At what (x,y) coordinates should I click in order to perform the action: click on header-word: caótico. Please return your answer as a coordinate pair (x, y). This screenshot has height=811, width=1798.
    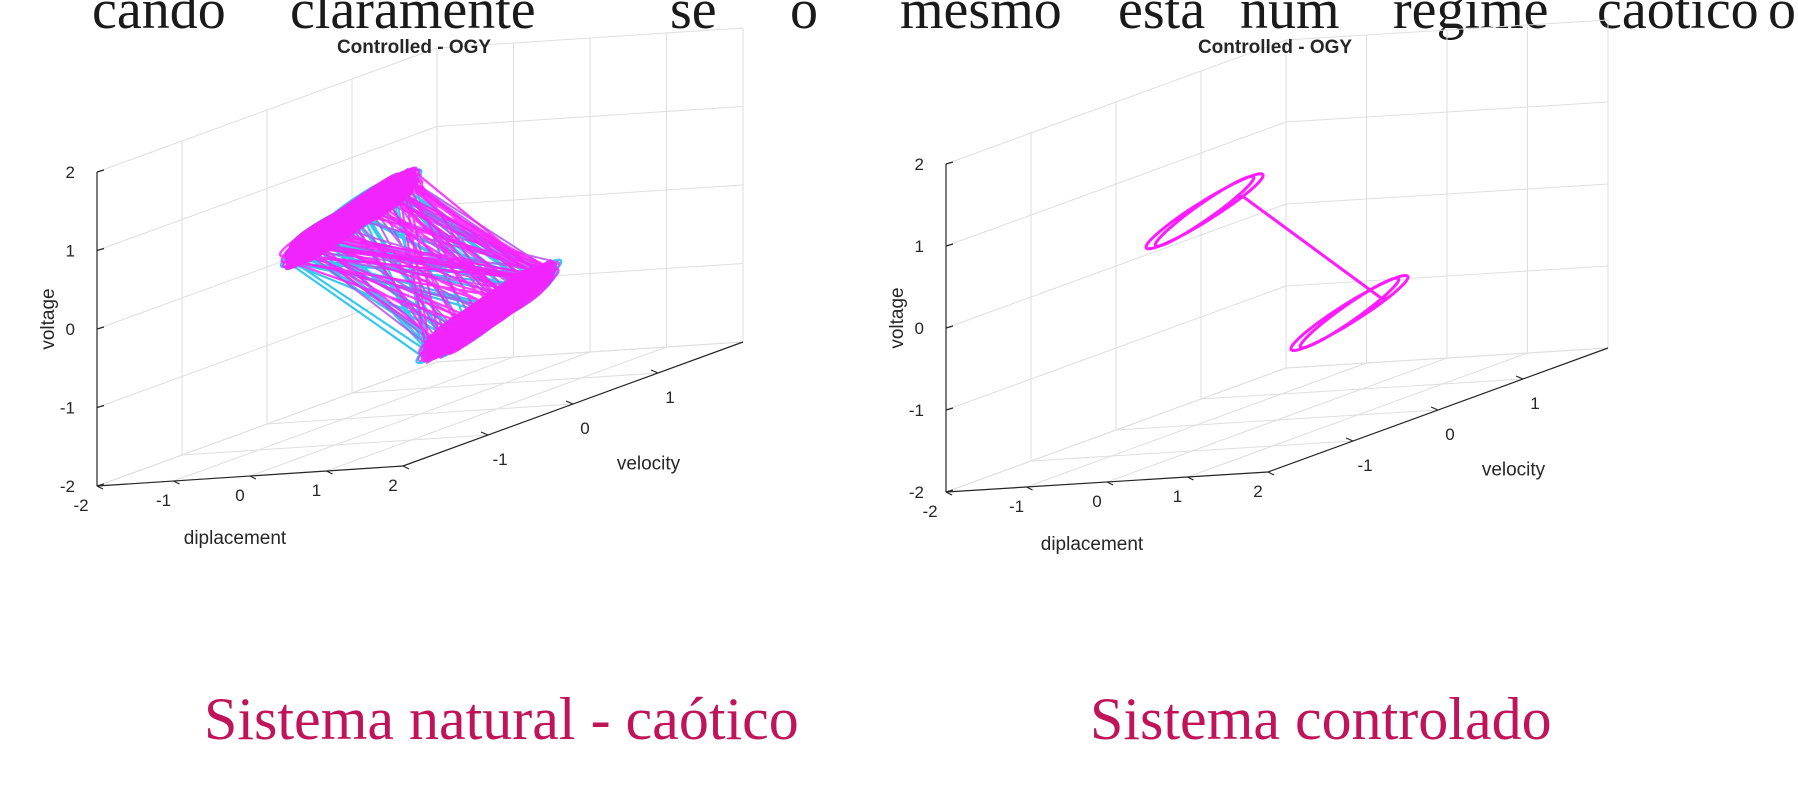
    Looking at the image, I should click on (1678, 20).